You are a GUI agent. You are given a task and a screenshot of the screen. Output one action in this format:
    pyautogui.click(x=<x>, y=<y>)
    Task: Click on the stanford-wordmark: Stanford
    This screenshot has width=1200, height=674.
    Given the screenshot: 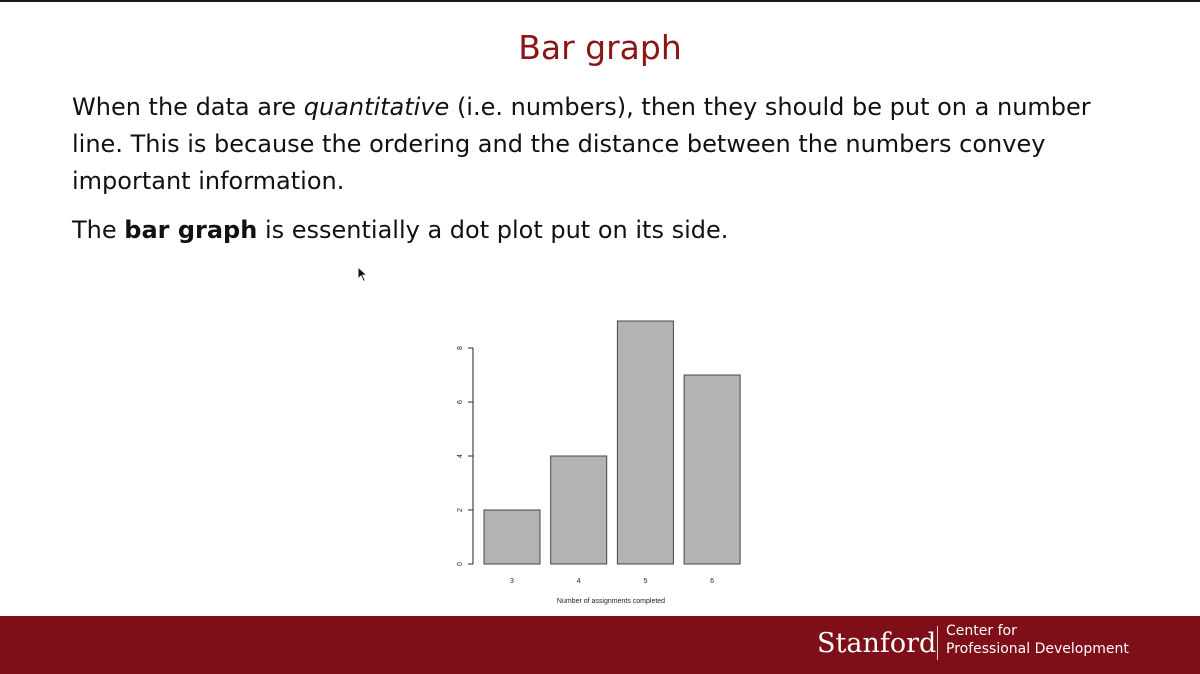 What is the action you would take?
    pyautogui.click(x=877, y=643)
    